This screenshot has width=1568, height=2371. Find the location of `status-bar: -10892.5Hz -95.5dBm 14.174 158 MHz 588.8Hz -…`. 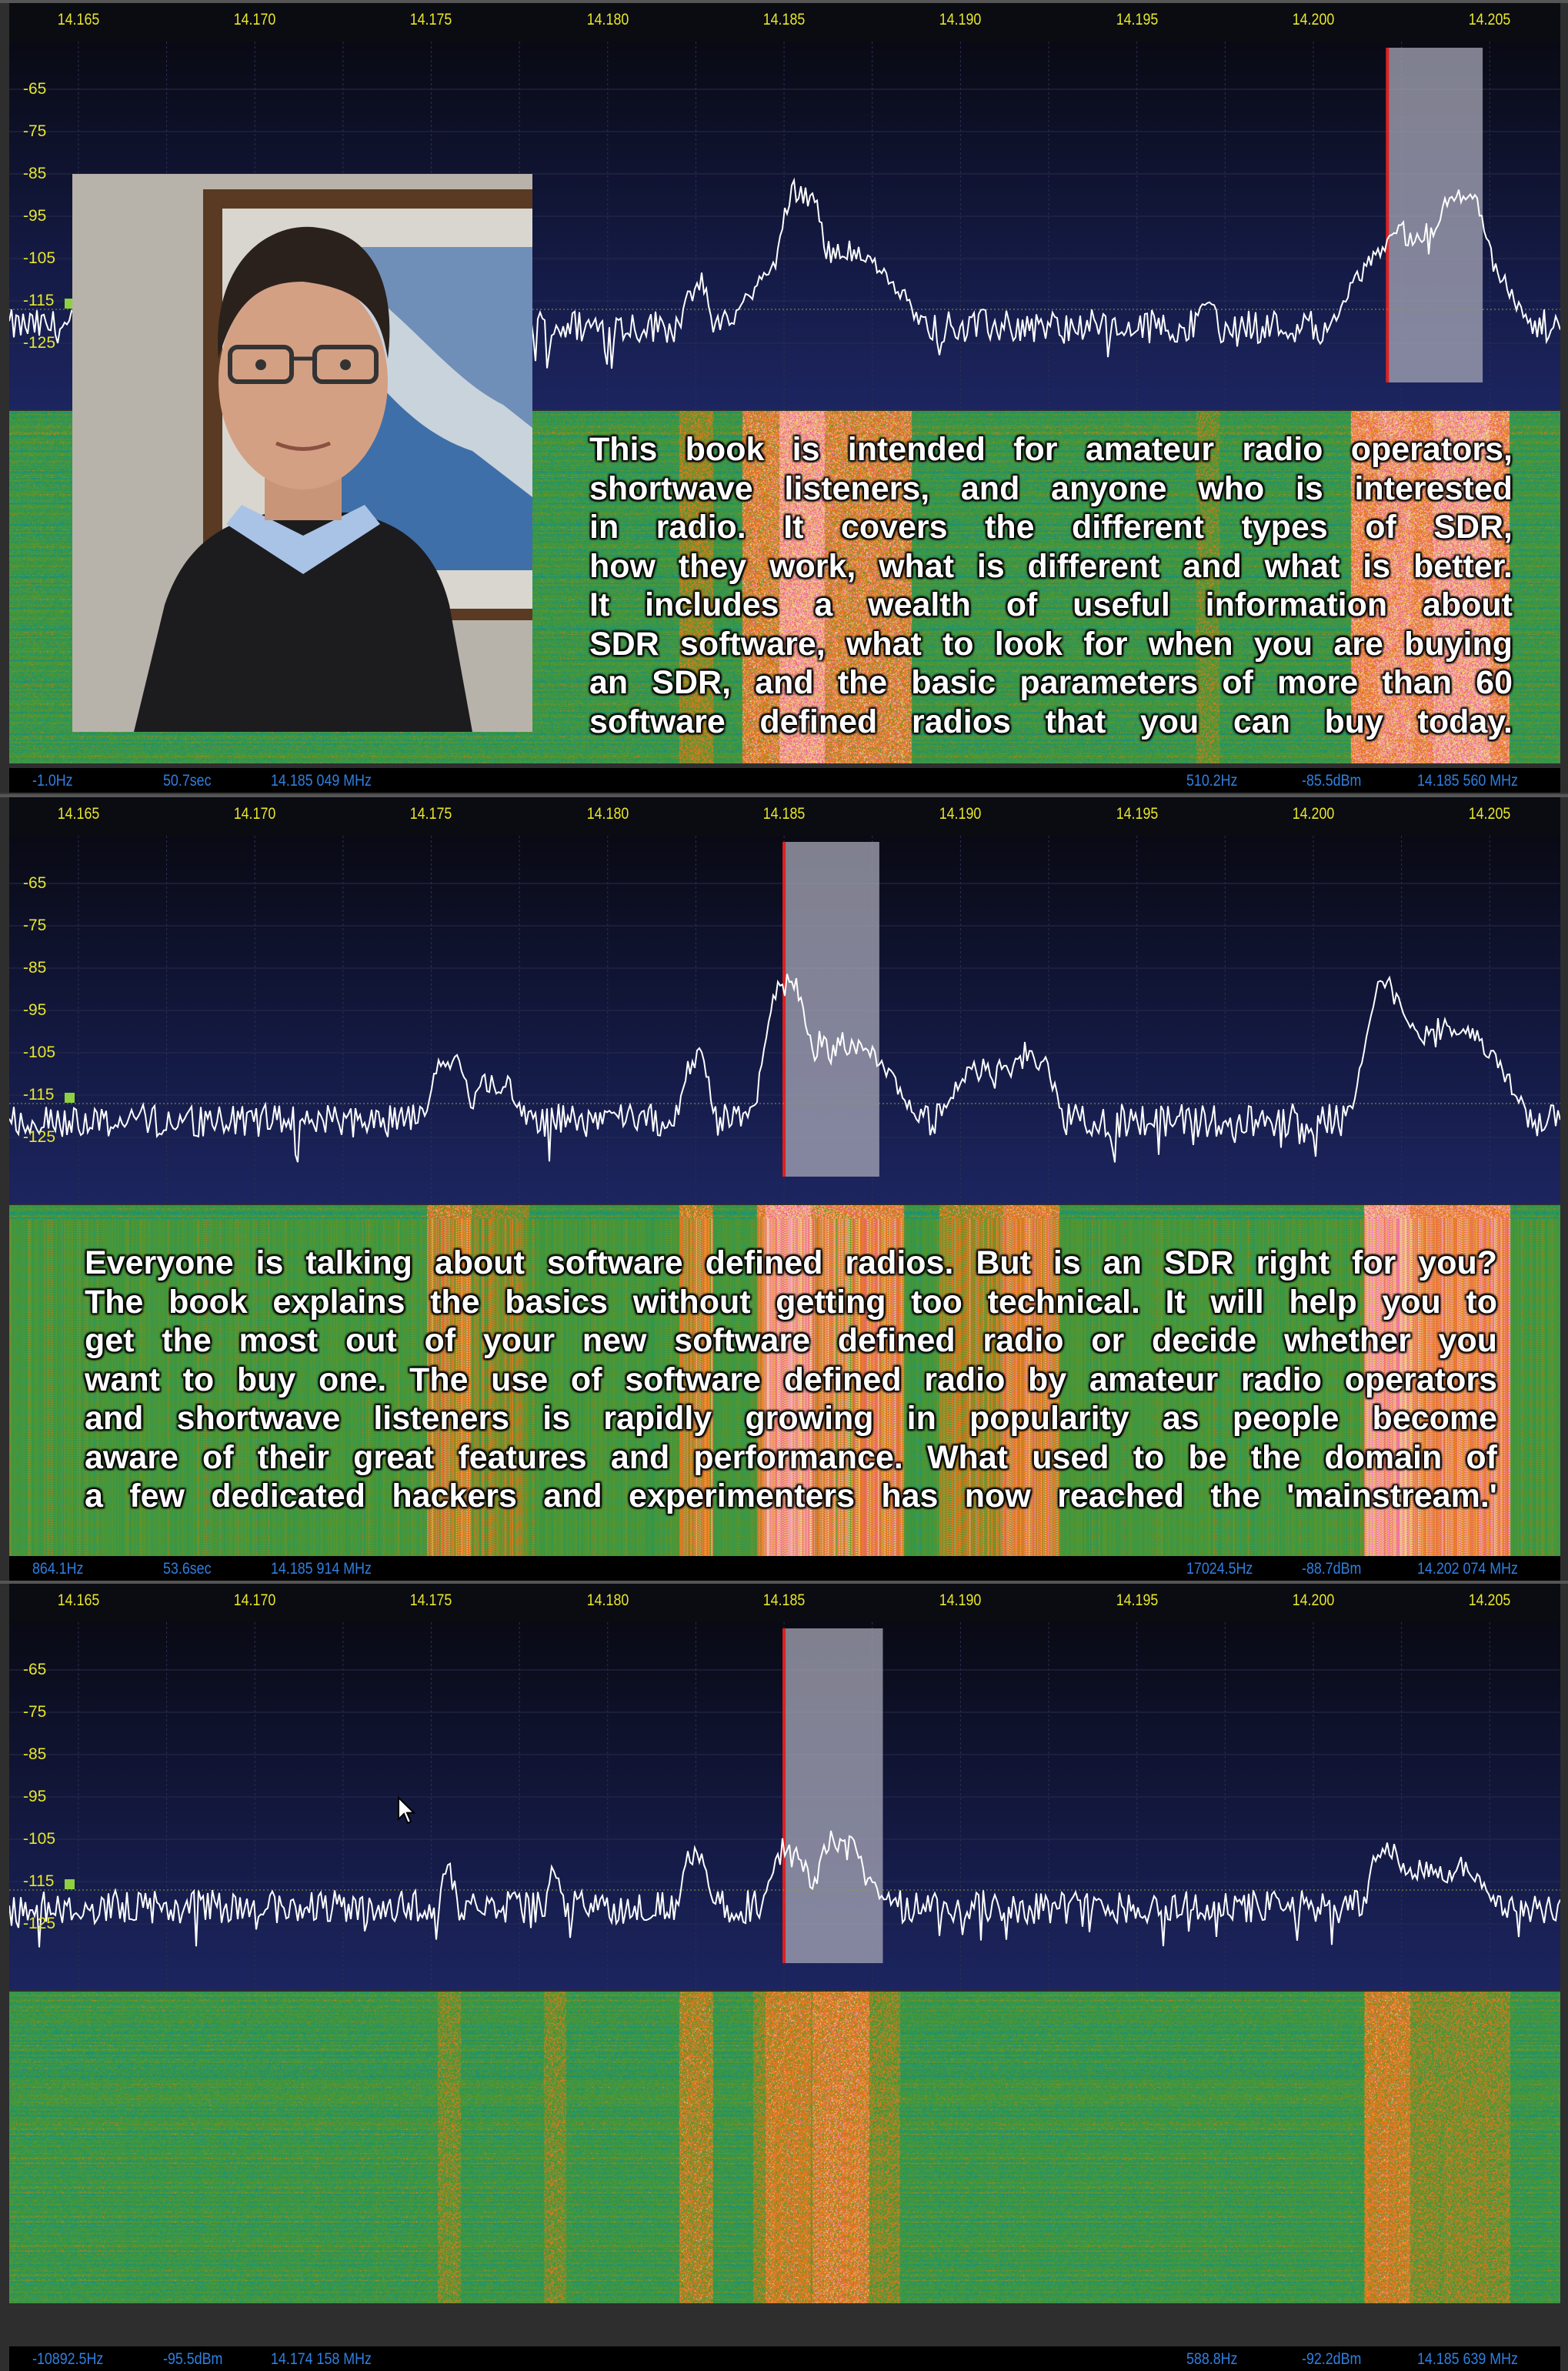

status-bar: -10892.5Hz -95.5dBm 14.174 158 MHz 588.8Hz -… is located at coordinates (785, 2358).